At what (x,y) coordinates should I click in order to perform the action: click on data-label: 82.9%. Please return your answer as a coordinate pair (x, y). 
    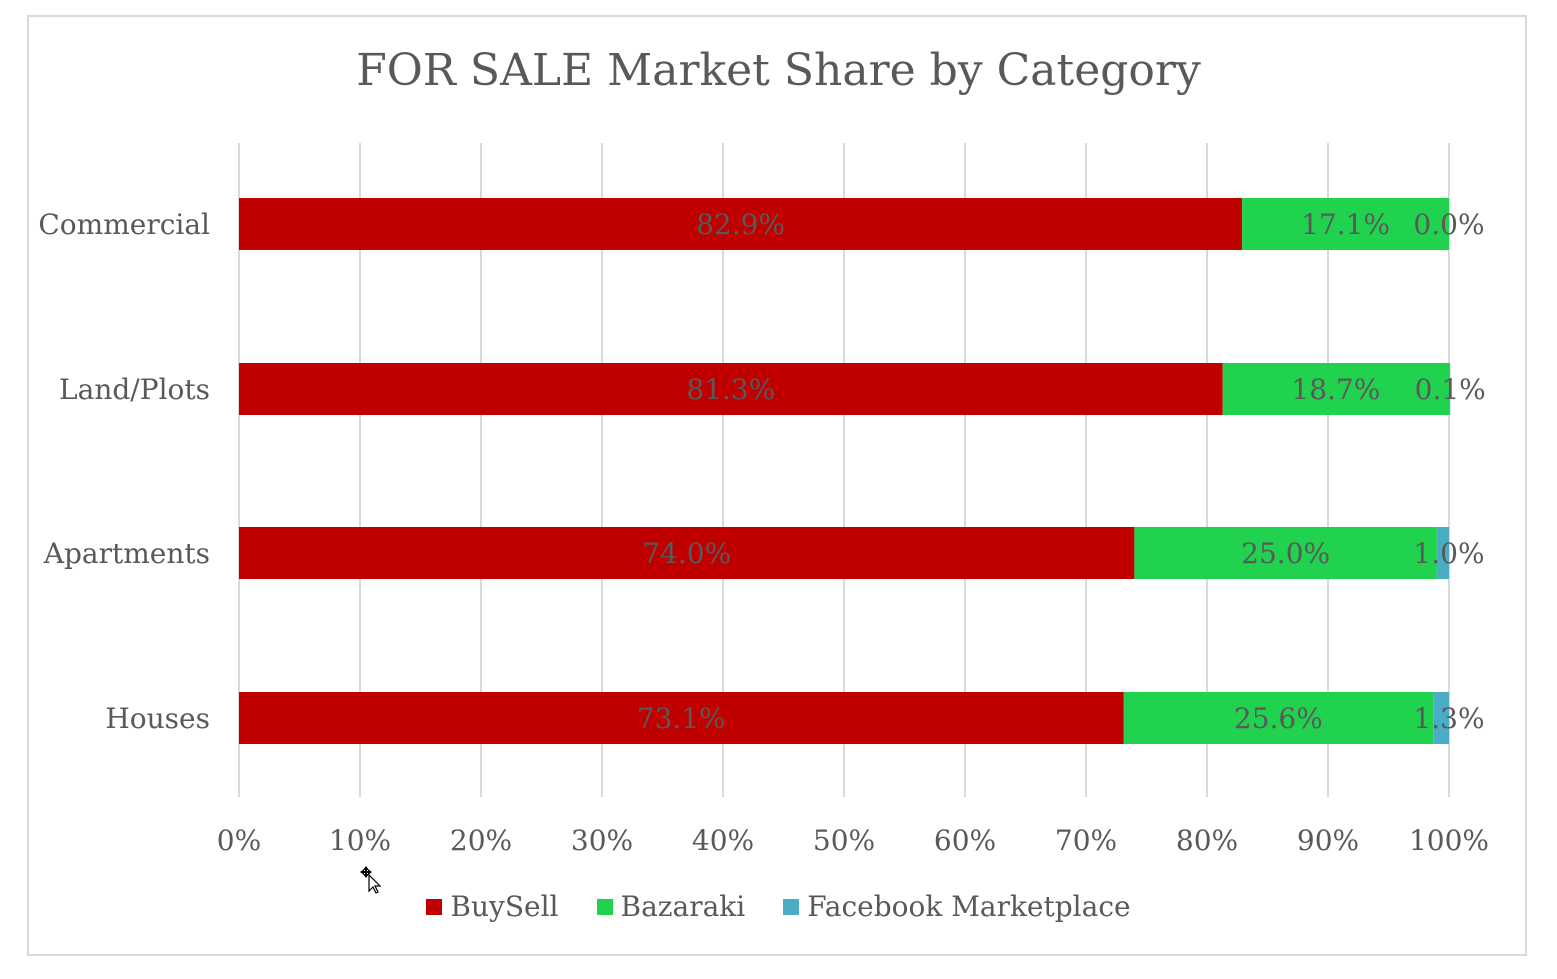
    Looking at the image, I should click on (740, 224).